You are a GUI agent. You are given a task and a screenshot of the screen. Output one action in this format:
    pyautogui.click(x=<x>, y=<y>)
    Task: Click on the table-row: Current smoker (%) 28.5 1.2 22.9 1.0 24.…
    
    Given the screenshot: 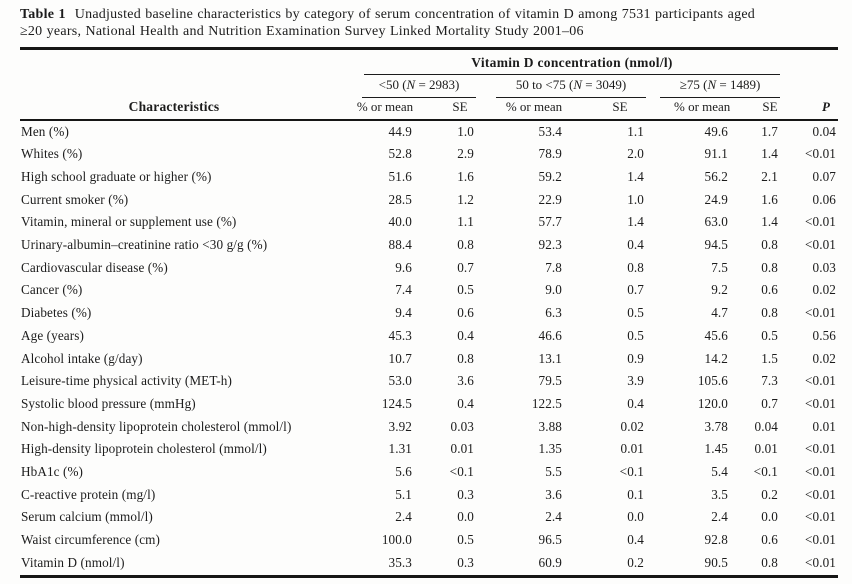 What is the action you would take?
    pyautogui.click(x=429, y=200)
    